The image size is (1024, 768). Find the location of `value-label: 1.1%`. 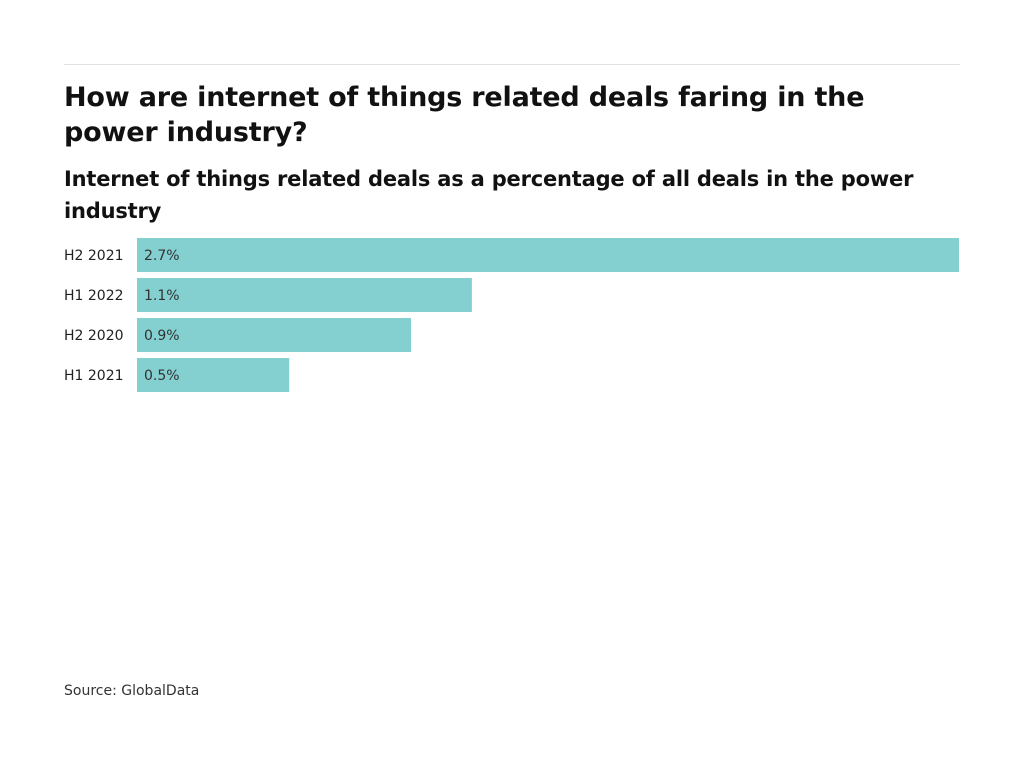

value-label: 1.1% is located at coordinates (162, 296).